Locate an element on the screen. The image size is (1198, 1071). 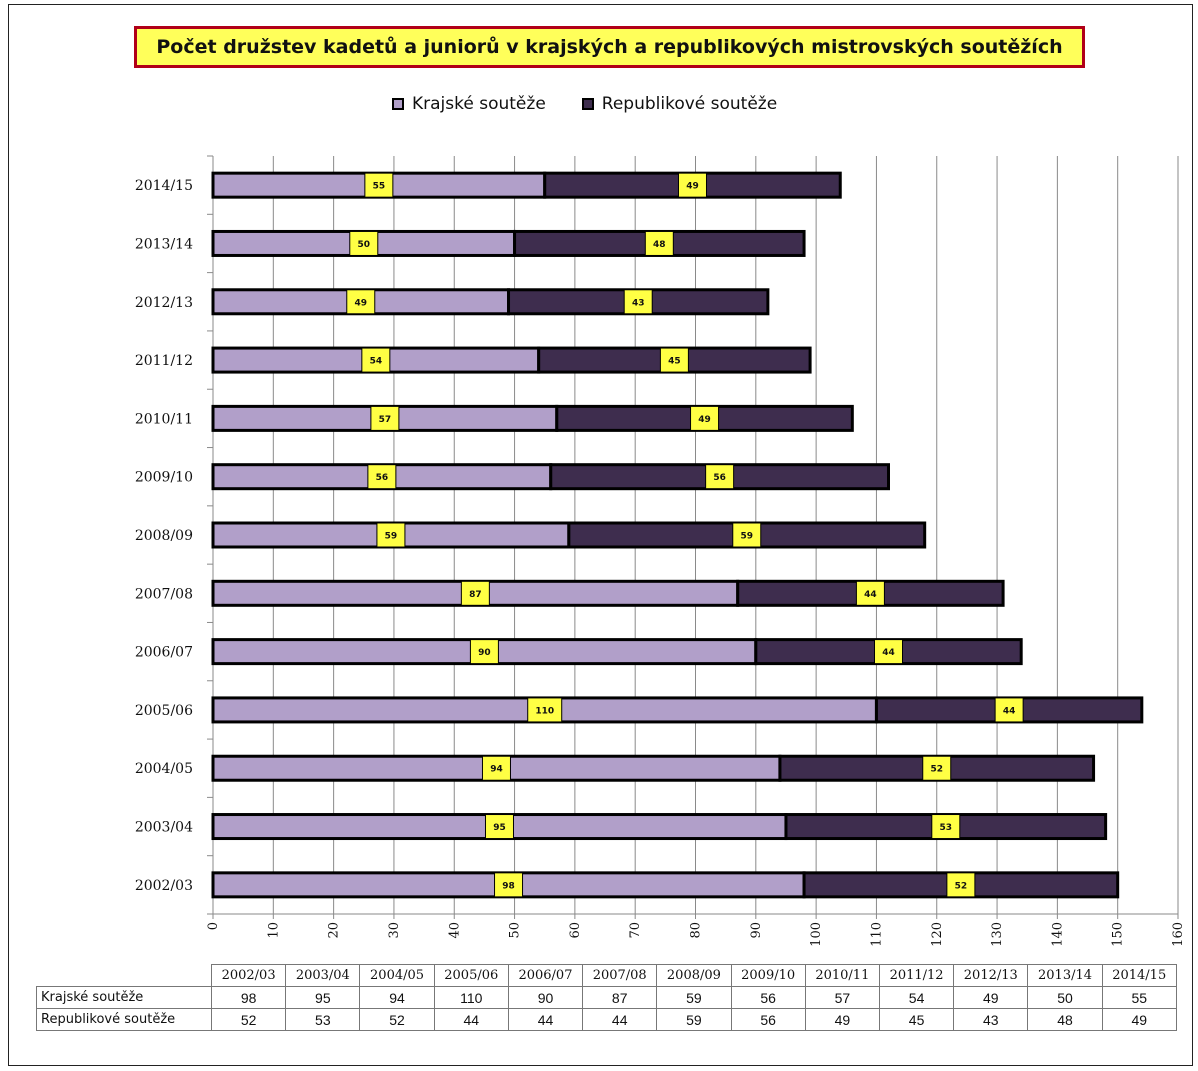
x-tick-label: 30 is located at coordinates (394, 930).